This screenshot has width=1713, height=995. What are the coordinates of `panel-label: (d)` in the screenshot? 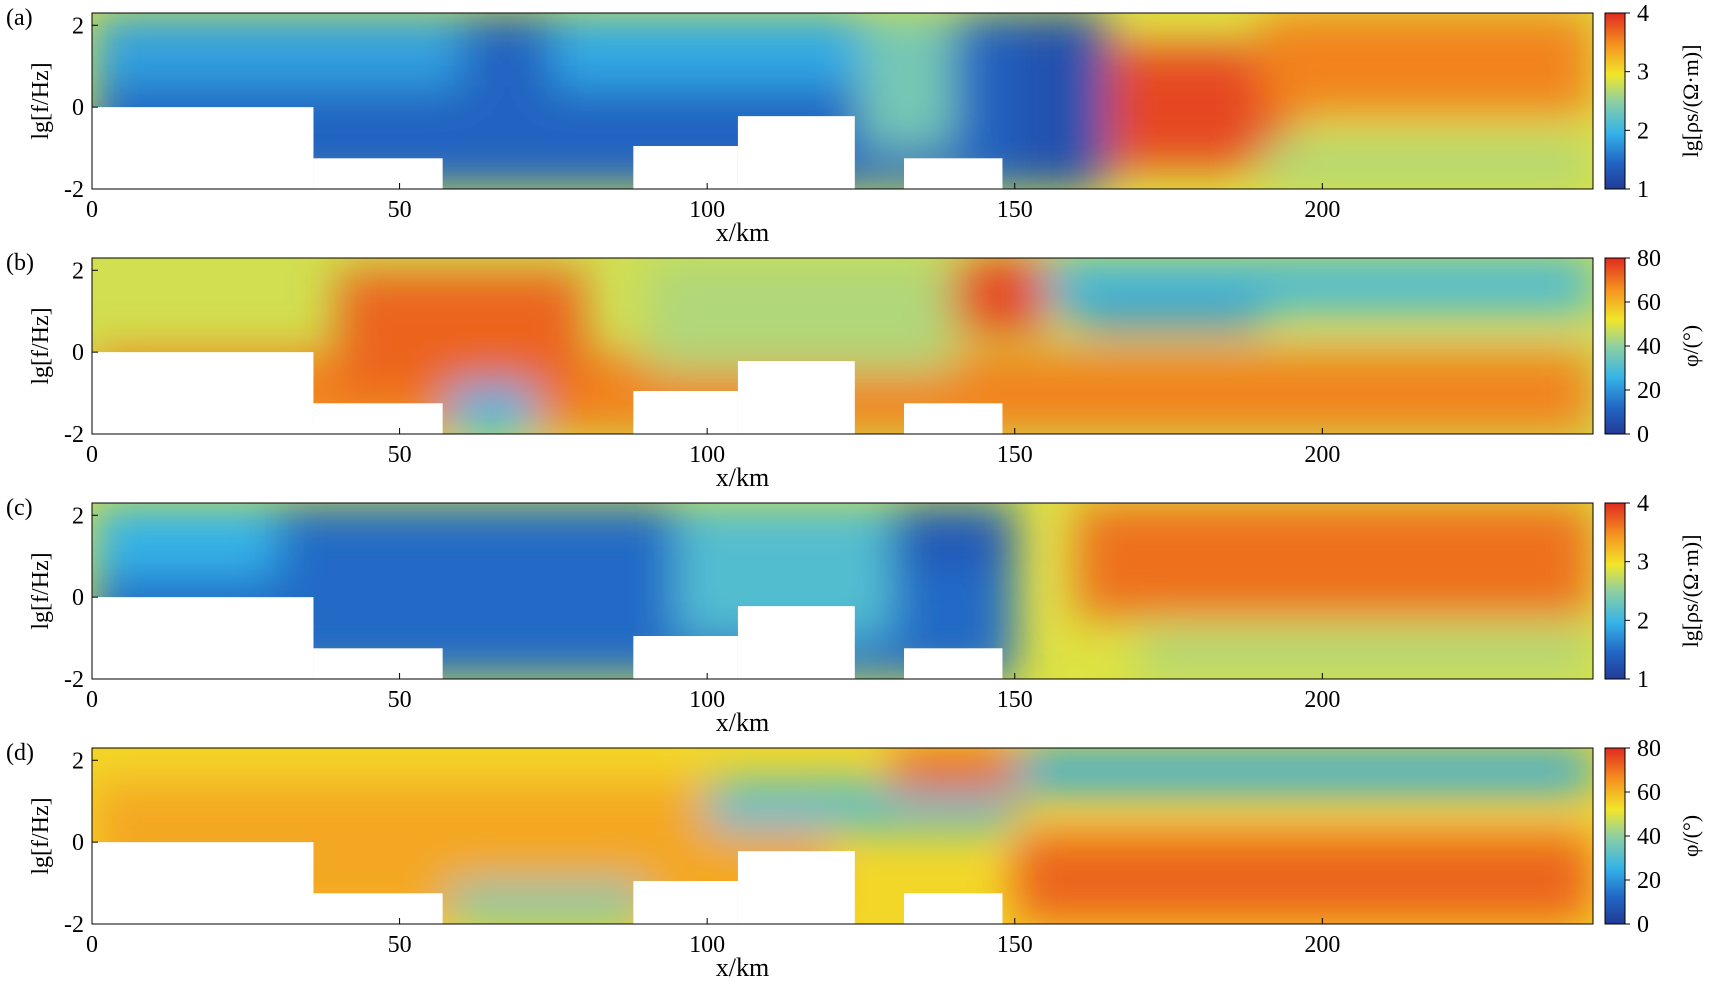 It's located at (20, 753).